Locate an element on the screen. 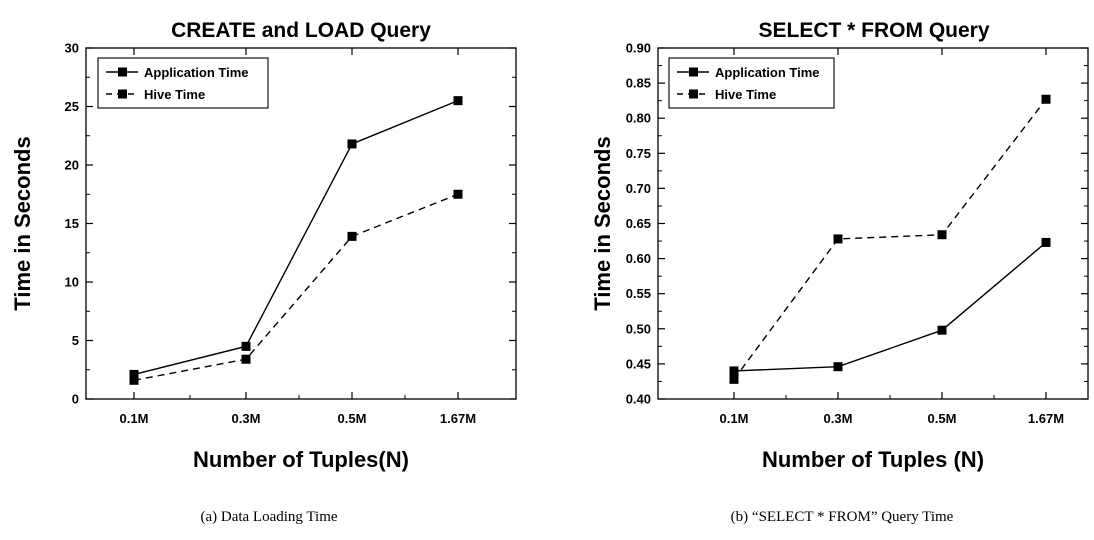  y-tick-label: 0.80 is located at coordinates (638, 118).